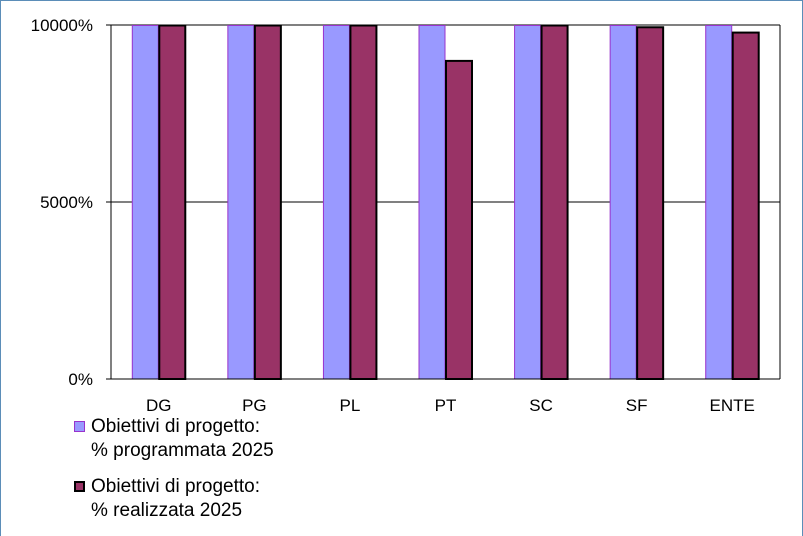 Image resolution: width=803 pixels, height=536 pixels. I want to click on legend-swatch-programmata, so click(79, 426).